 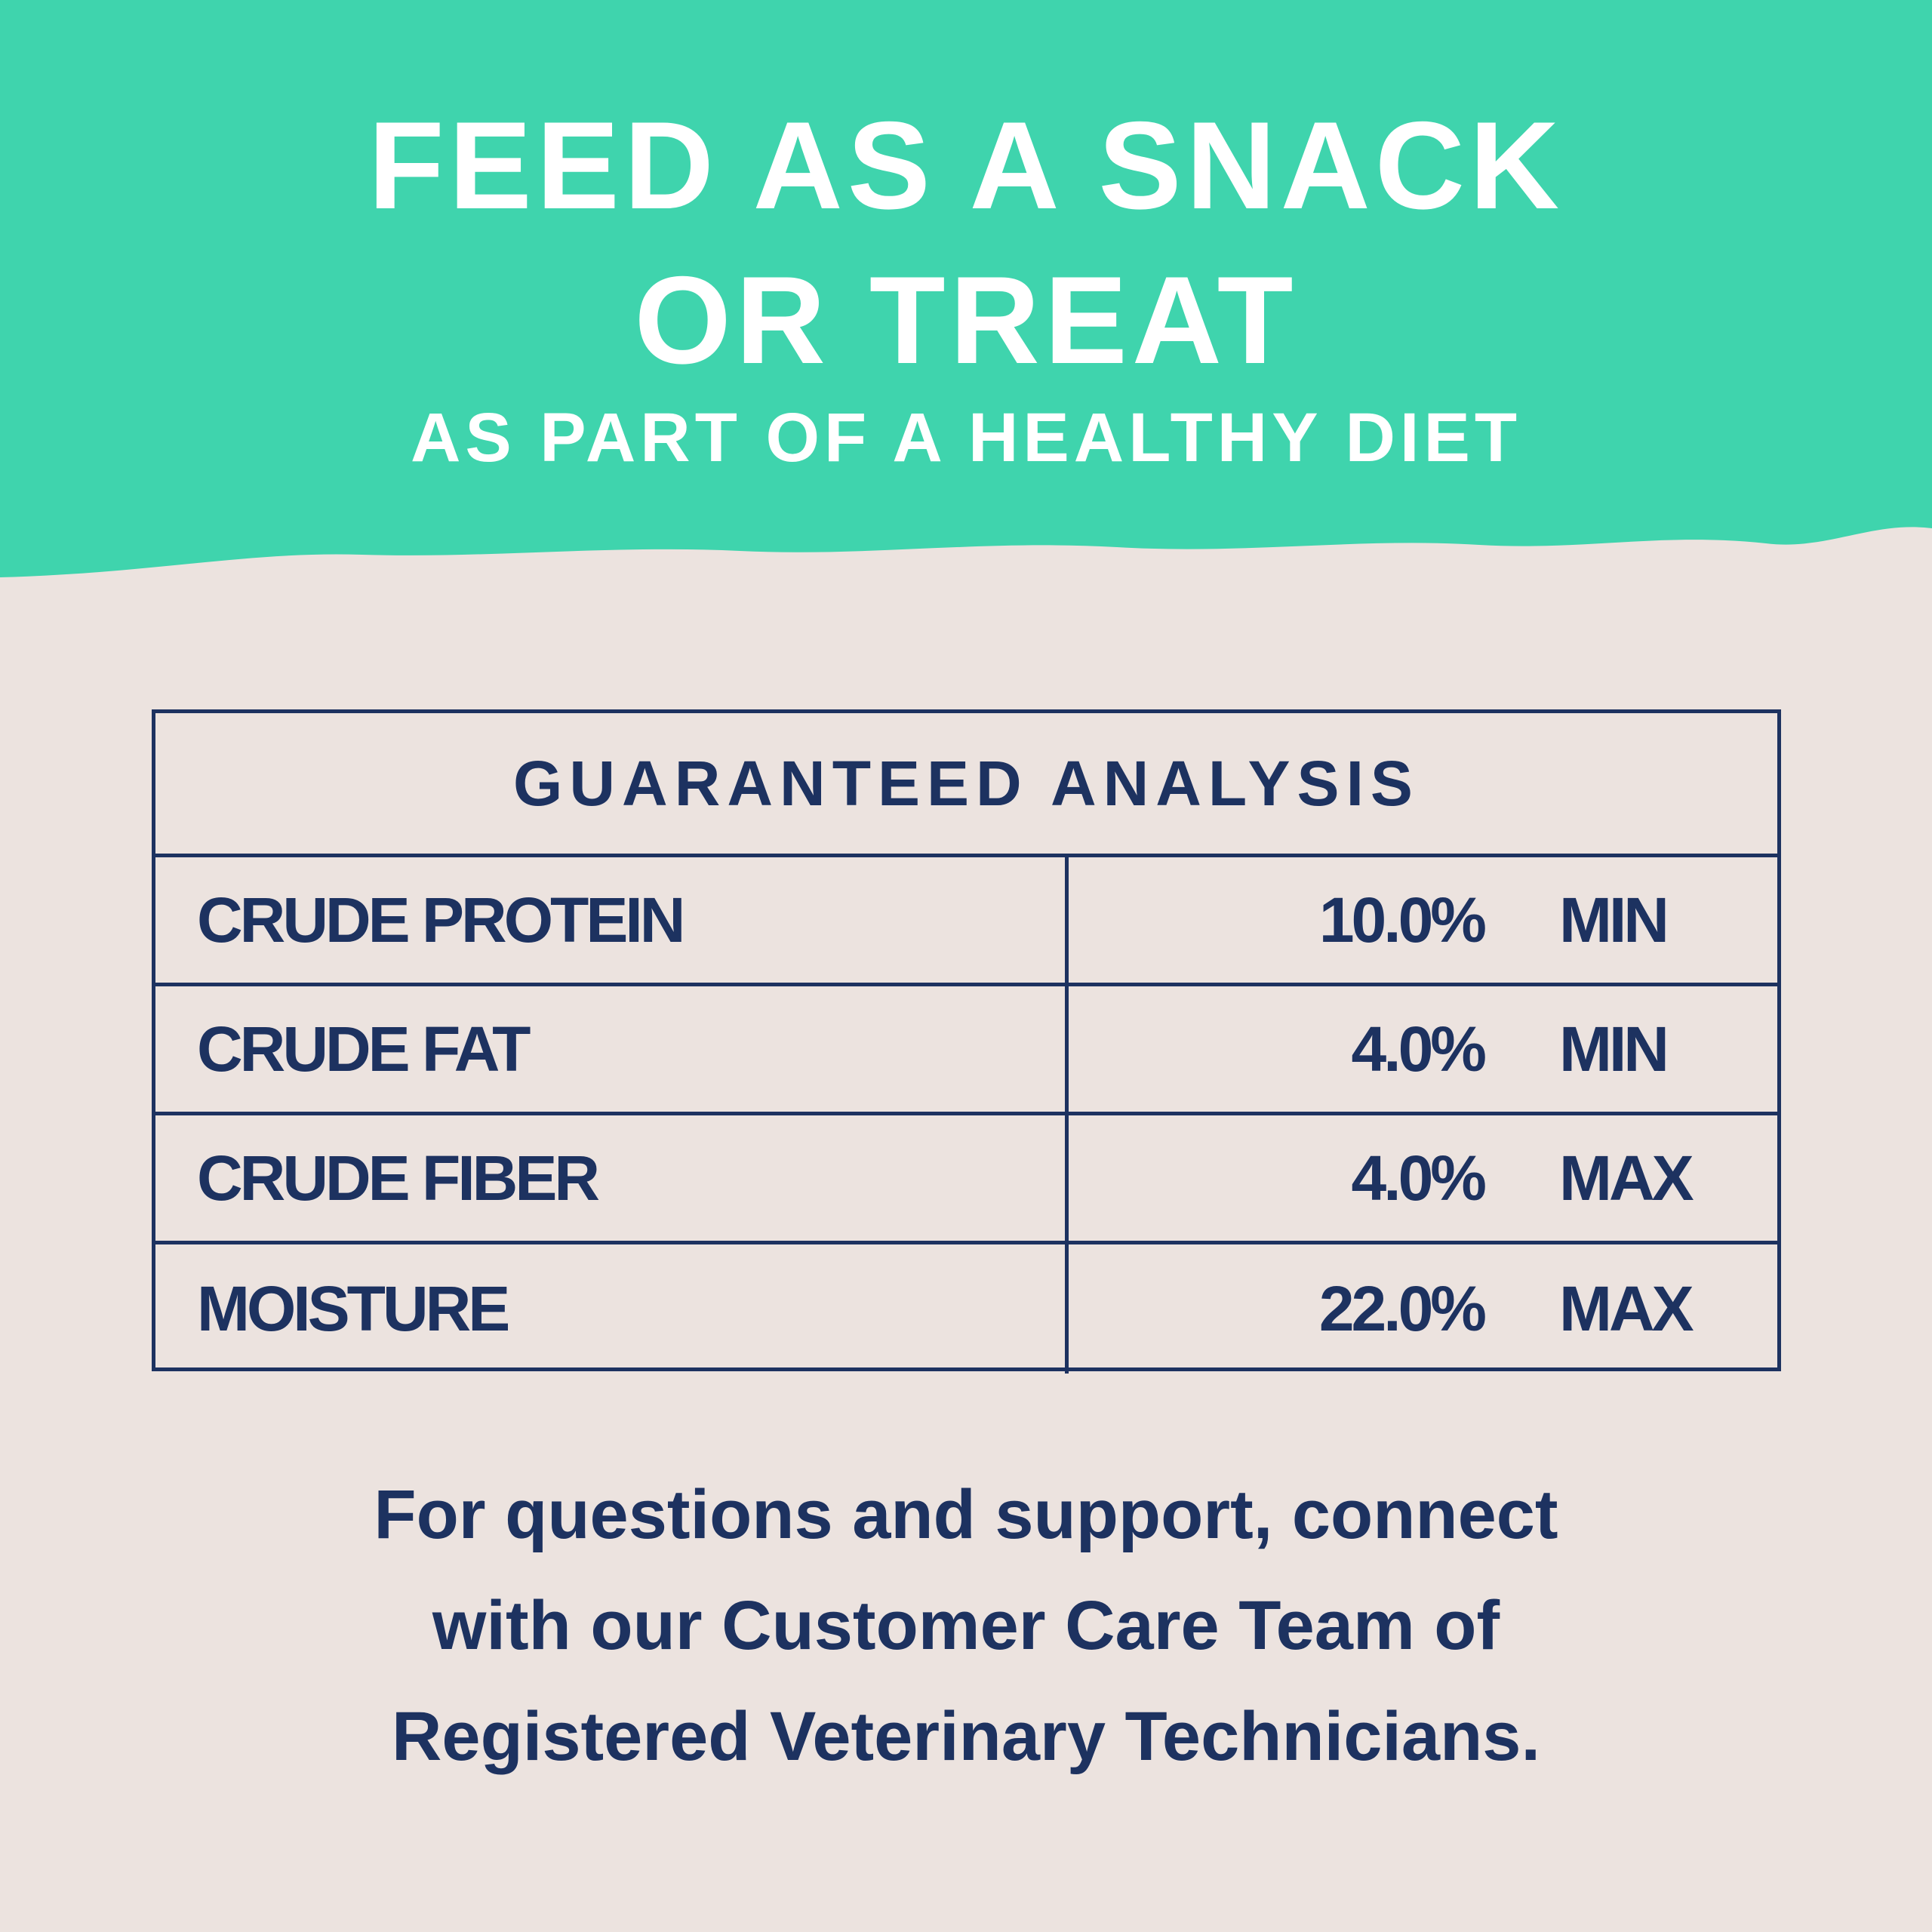 I want to click on table-title: GUARANTEED ANALYSIS, so click(x=966, y=785).